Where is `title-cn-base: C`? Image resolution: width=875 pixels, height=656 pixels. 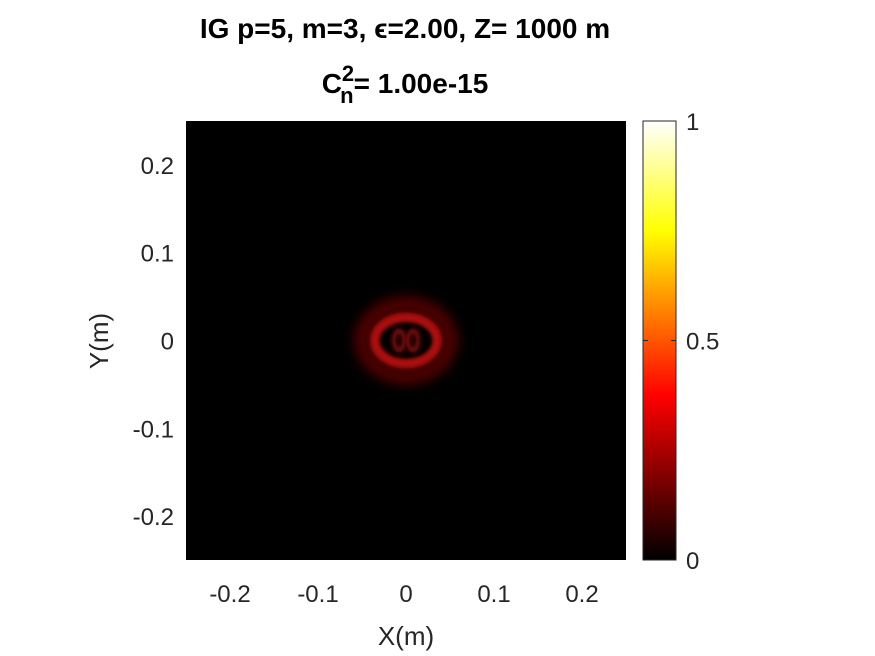 title-cn-base: C is located at coordinates (332, 83).